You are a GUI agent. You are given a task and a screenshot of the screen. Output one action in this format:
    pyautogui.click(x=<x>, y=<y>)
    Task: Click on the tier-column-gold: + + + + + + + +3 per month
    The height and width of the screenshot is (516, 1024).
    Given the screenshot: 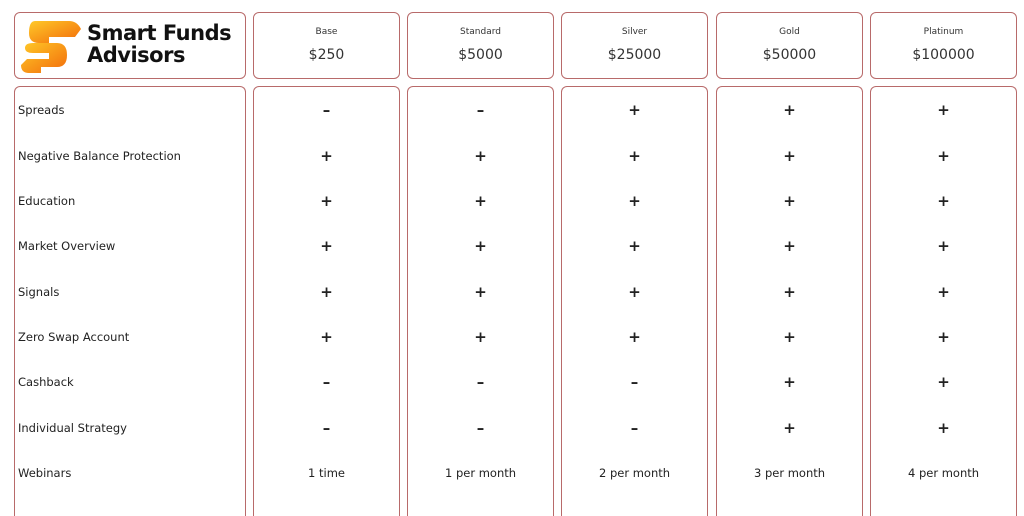 What is the action you would take?
    pyautogui.click(x=789, y=301)
    